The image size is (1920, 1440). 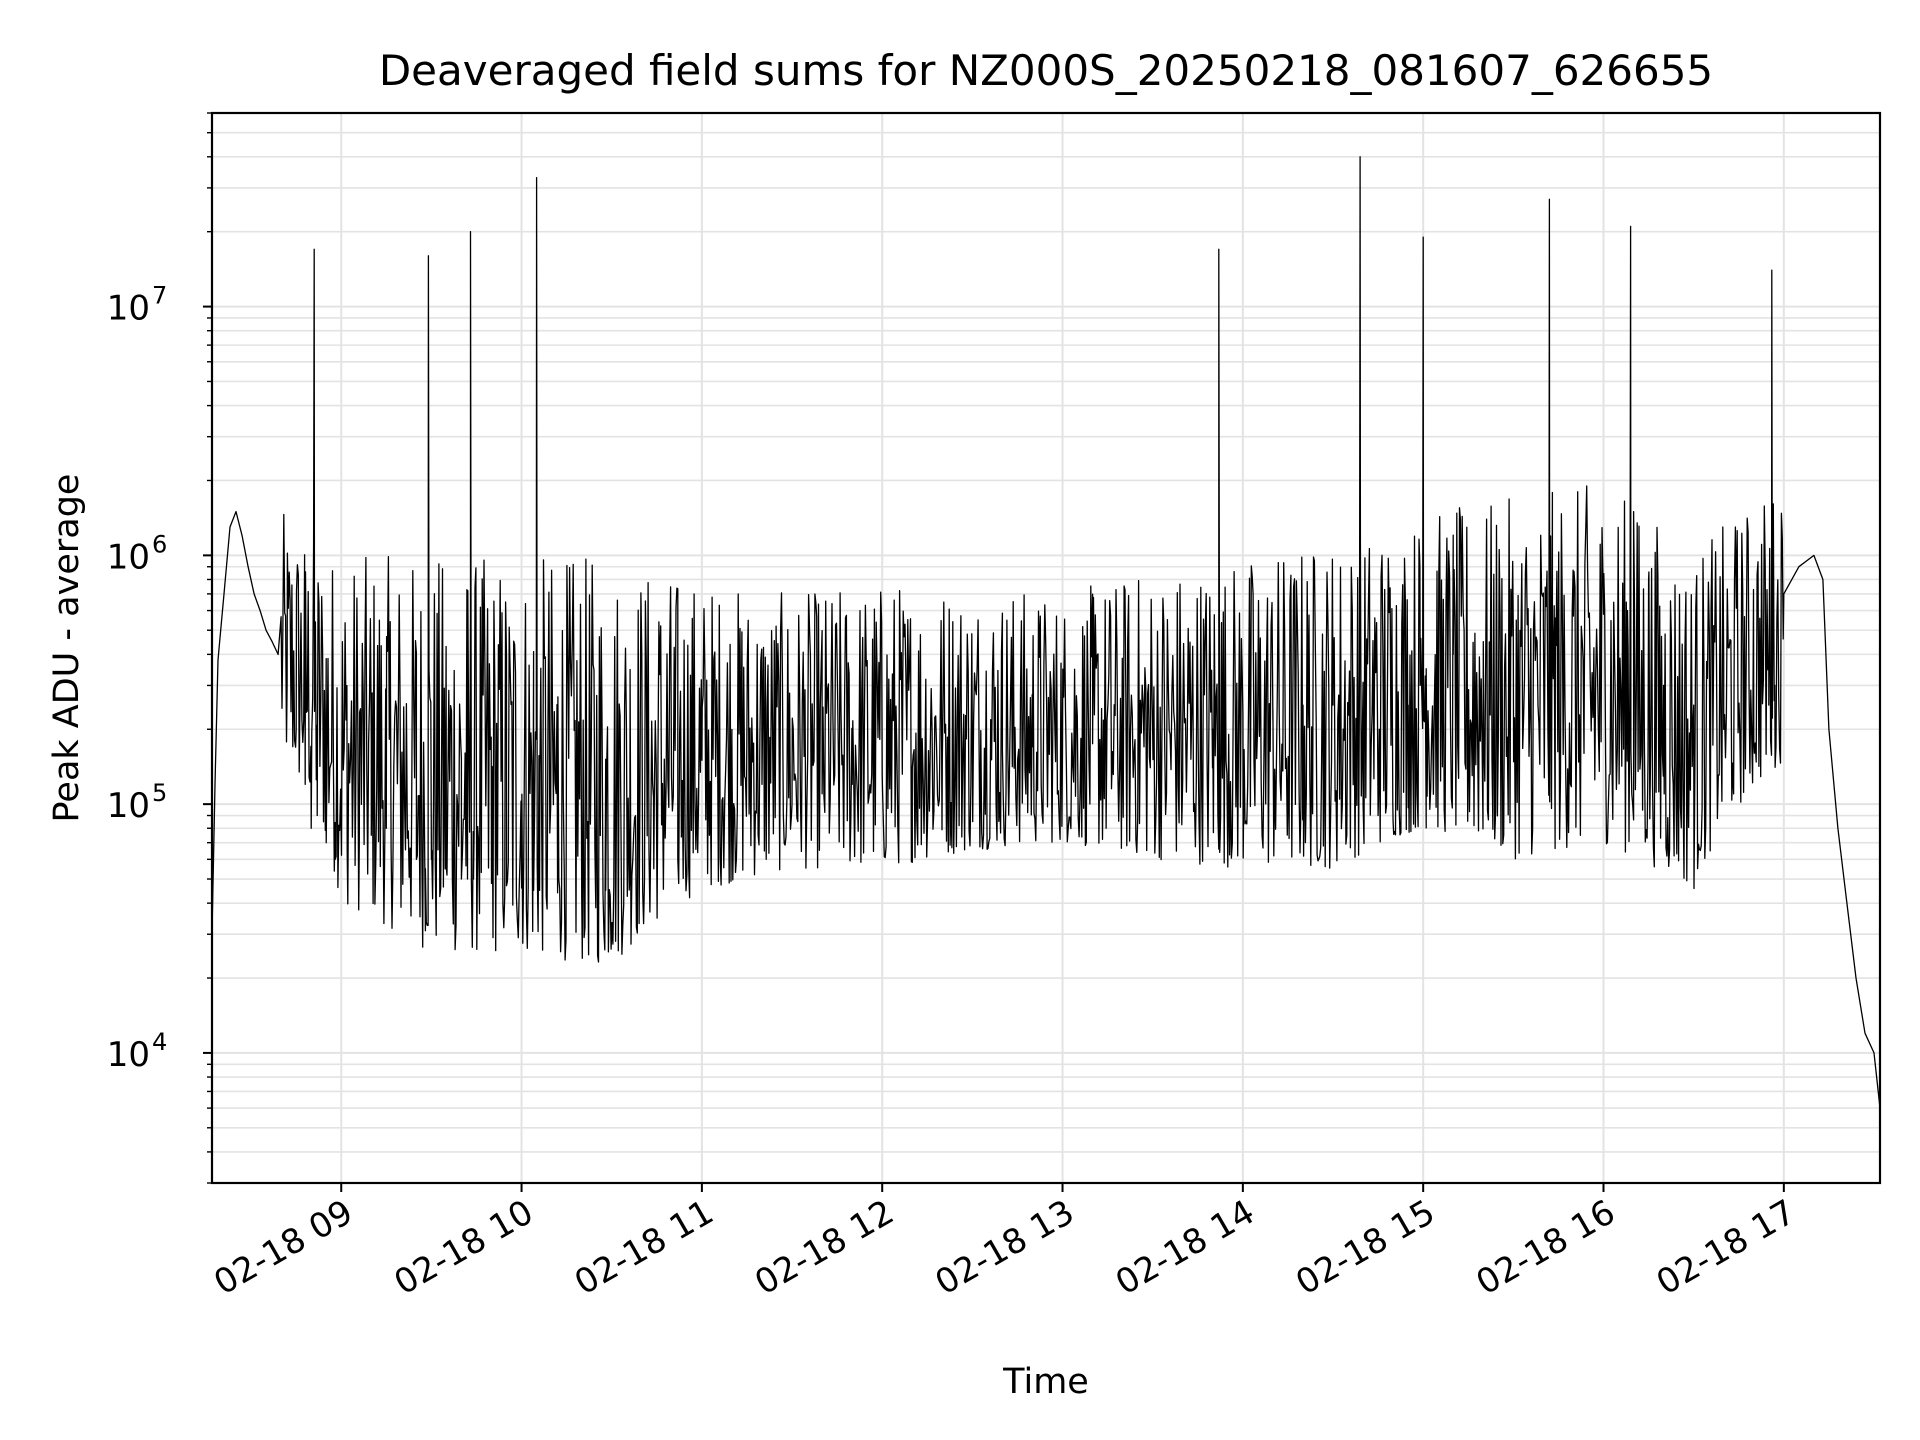 What do you see at coordinates (159, 296) in the screenshot?
I see `y-tick-exponent: 7` at bounding box center [159, 296].